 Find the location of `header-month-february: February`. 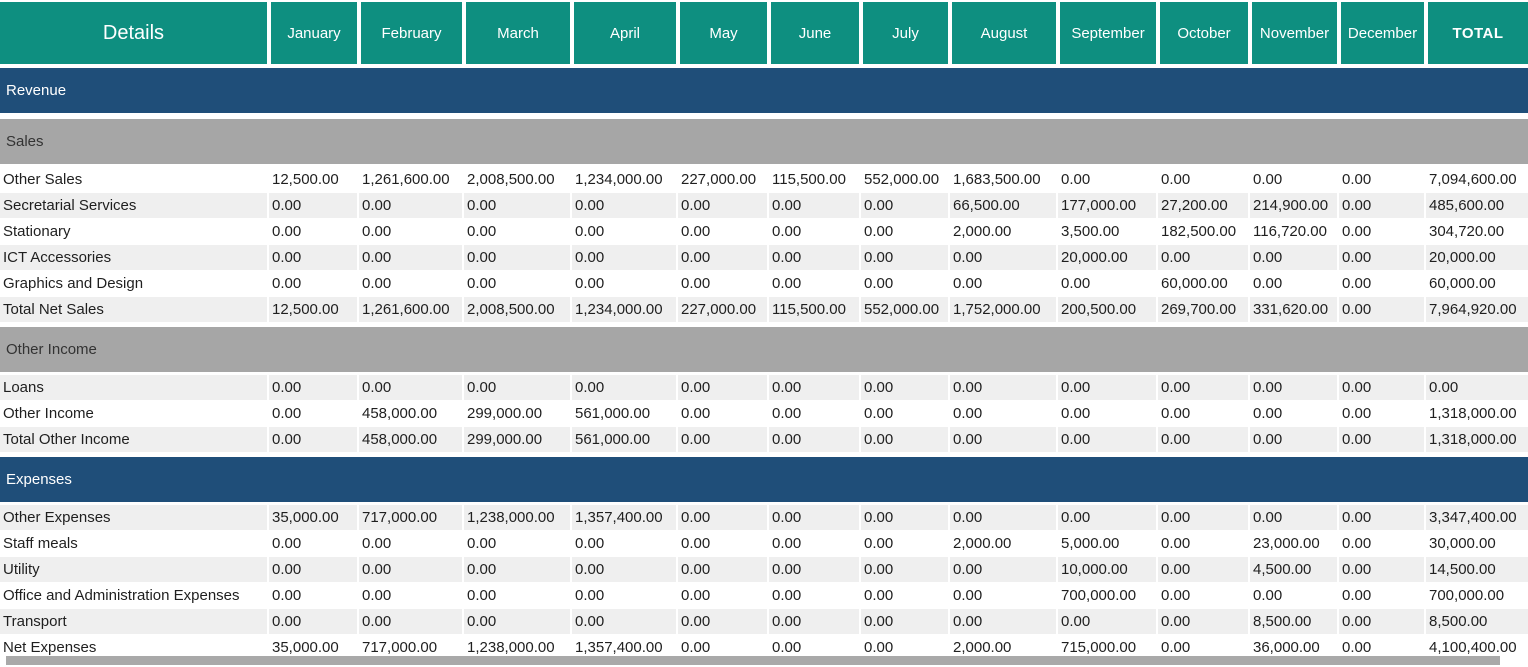

header-month-february: February is located at coordinates (409, 33).